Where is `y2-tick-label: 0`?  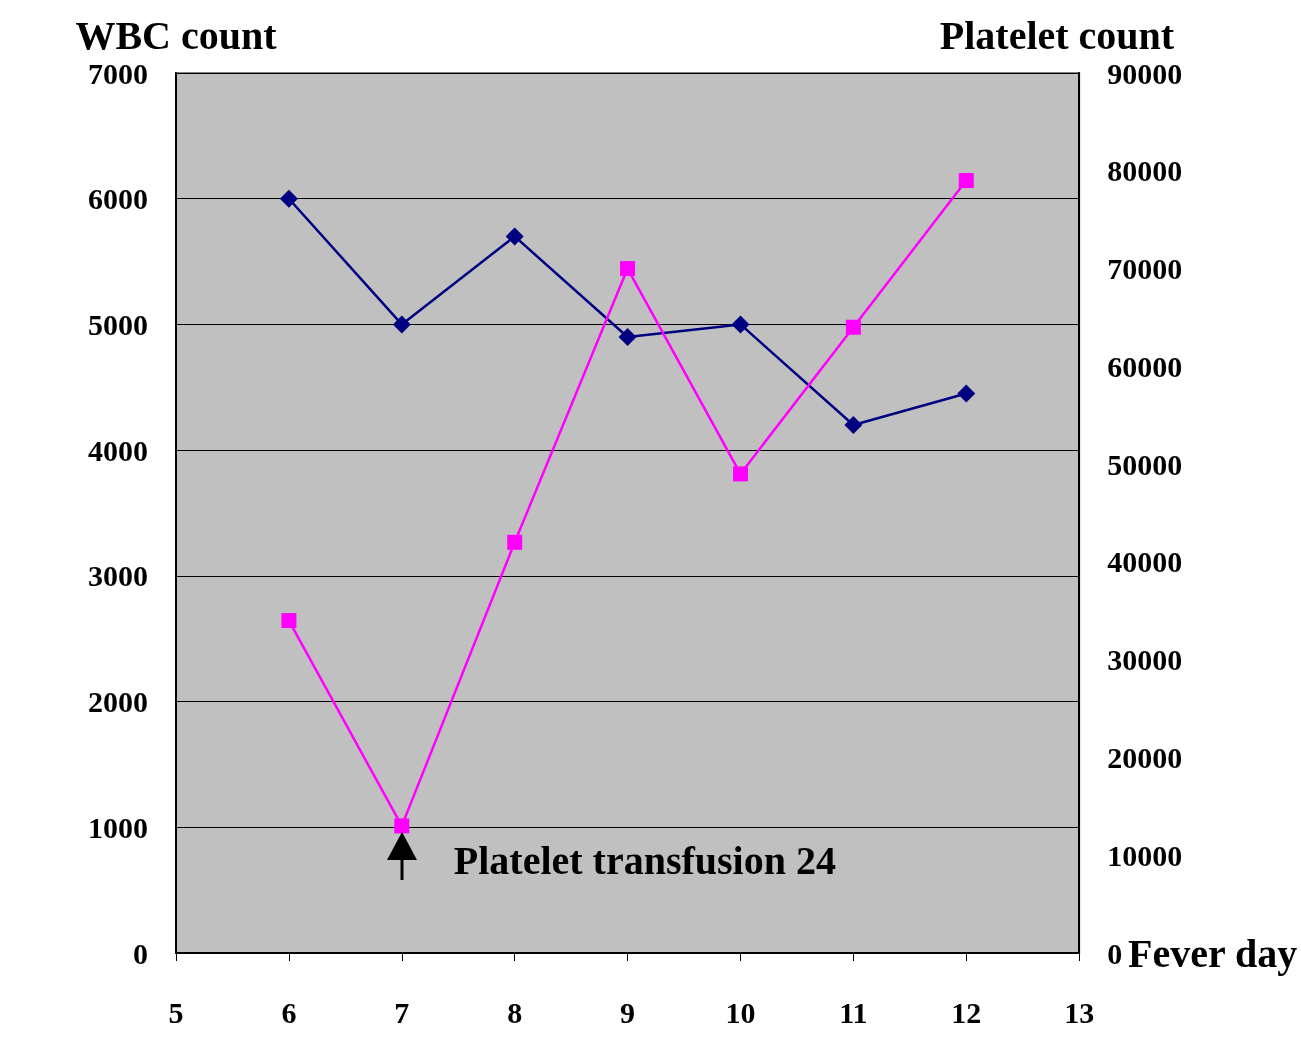 y2-tick-label: 0 is located at coordinates (1115, 953).